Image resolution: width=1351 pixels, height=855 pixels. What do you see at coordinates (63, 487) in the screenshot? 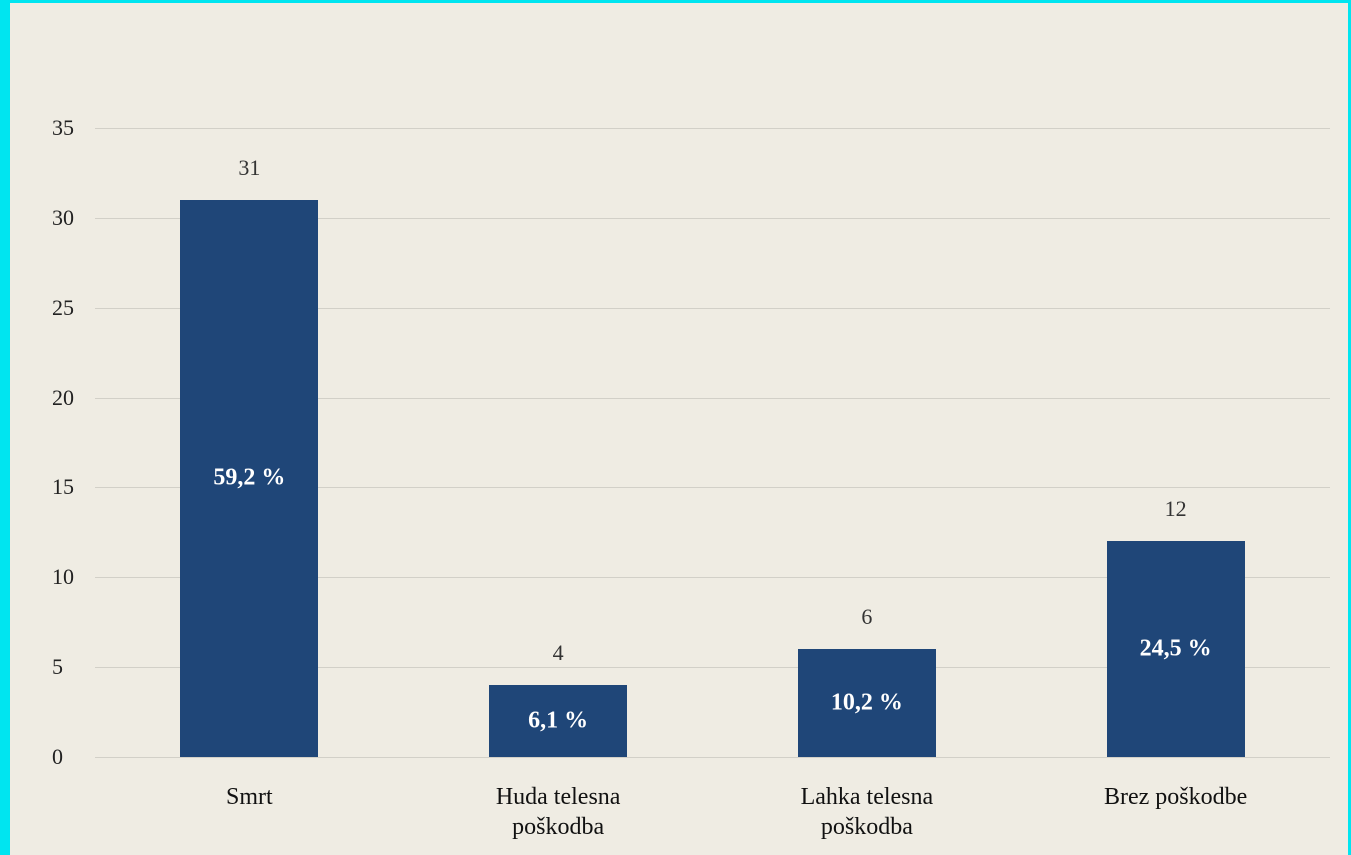
I see `y-tick-label: 15` at bounding box center [63, 487].